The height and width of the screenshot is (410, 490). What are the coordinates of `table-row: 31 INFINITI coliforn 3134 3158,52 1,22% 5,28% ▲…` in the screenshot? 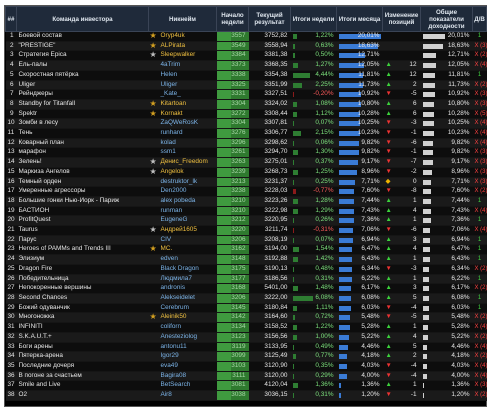 It's located at (246, 327).